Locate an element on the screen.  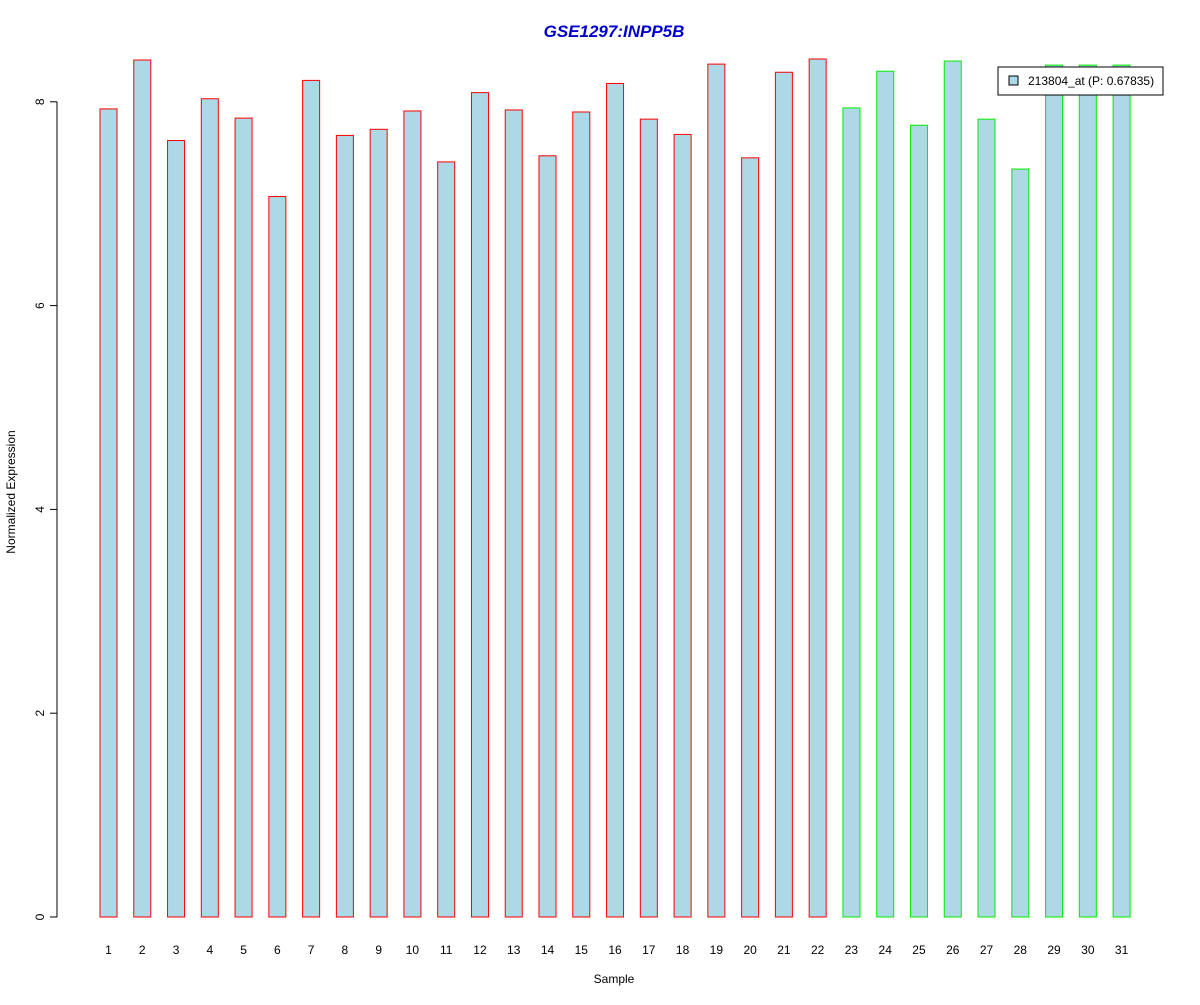
x-tick-label: 30 is located at coordinates (1088, 950).